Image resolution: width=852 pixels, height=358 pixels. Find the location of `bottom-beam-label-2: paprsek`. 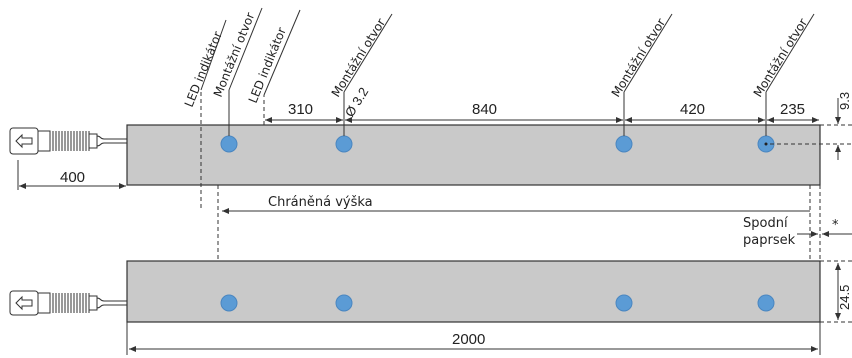

bottom-beam-label-2: paprsek is located at coordinates (769, 240).